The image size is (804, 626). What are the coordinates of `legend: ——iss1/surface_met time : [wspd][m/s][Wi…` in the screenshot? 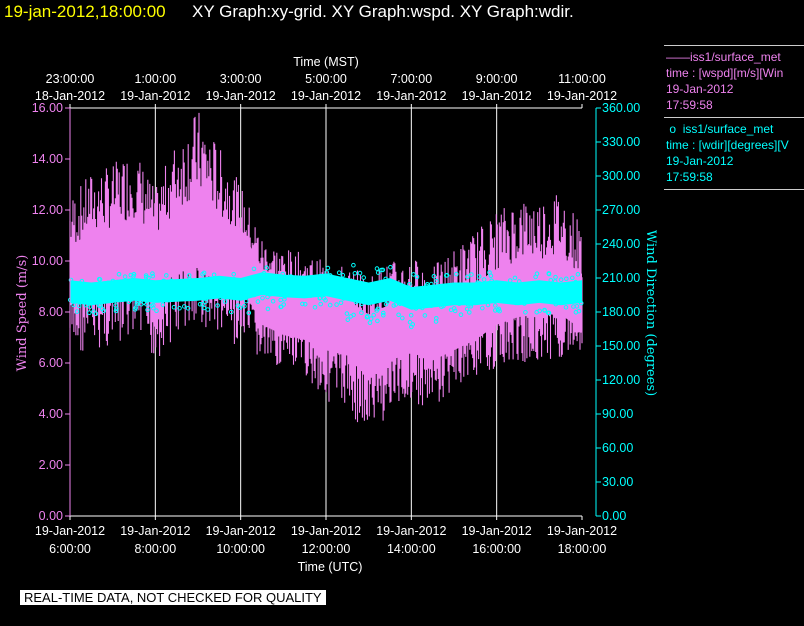 It's located at (734, 117).